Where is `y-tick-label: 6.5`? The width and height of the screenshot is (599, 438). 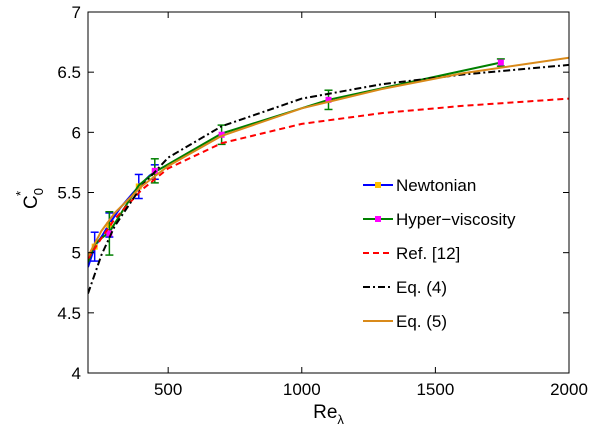 y-tick-label: 6.5 is located at coordinates (69, 72).